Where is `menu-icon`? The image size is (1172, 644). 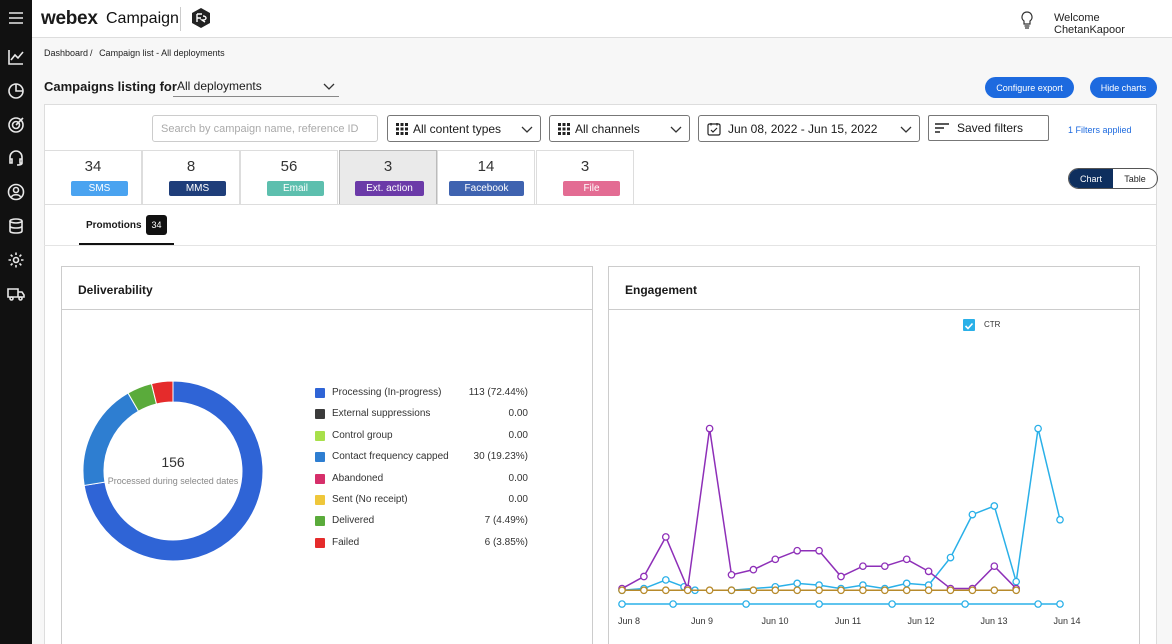
menu-icon is located at coordinates (16, 18).